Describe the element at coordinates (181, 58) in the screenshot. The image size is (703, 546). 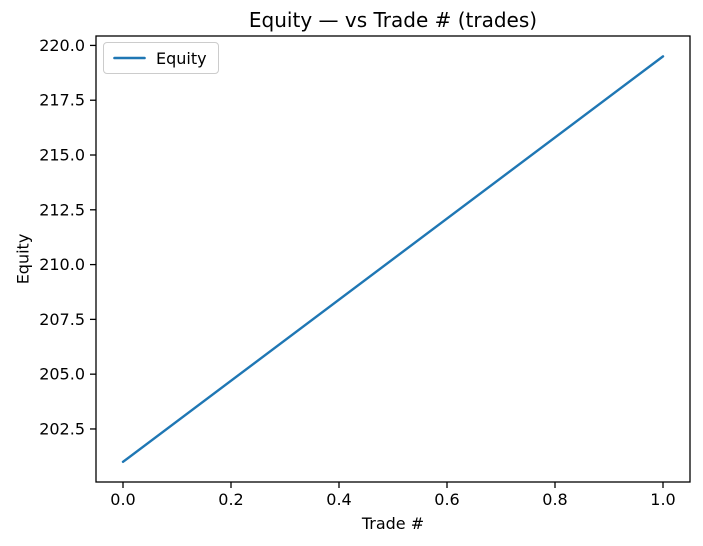
I see `legend-label: Equity` at that location.